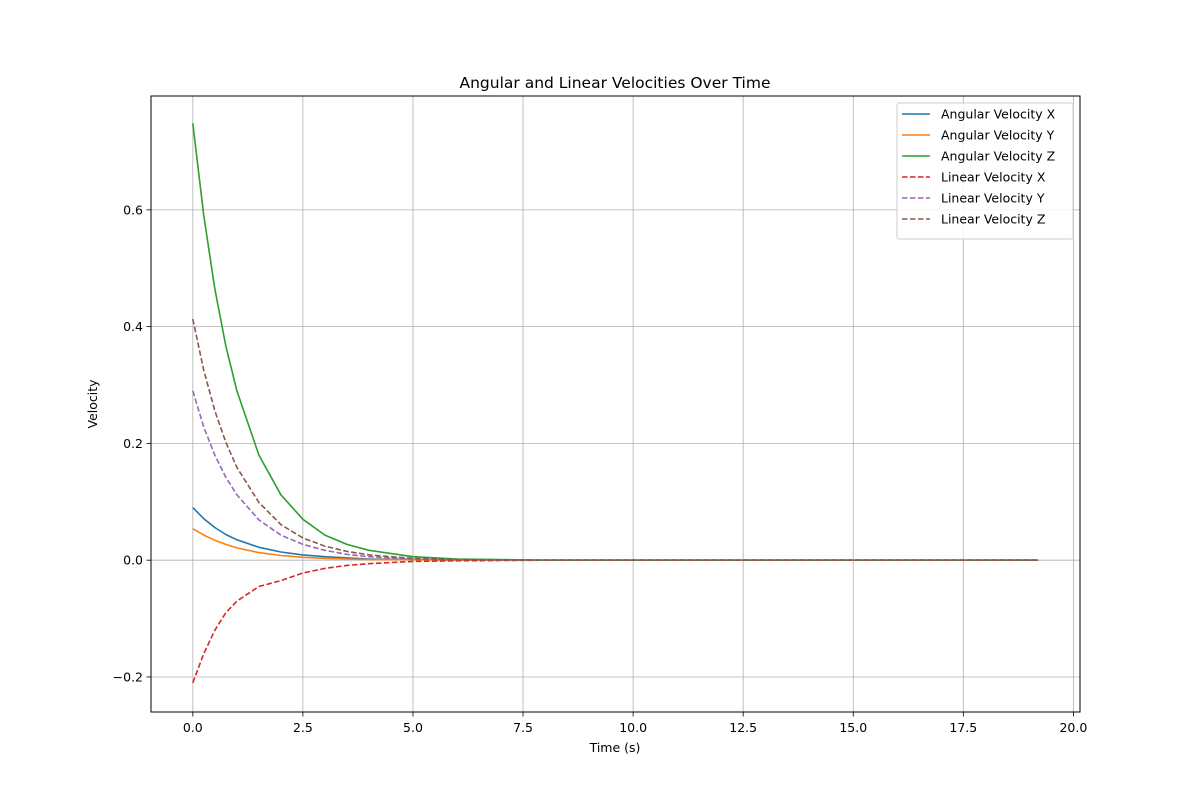  Describe the element at coordinates (615, 747) in the screenshot. I see `x-axis-label: Time (s)` at that location.